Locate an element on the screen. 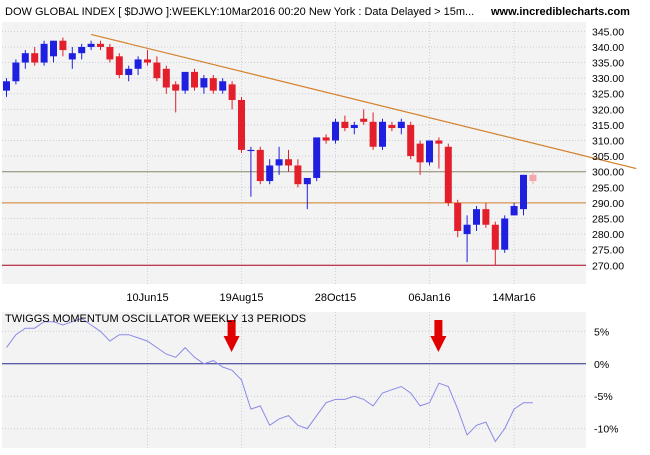 The width and height of the screenshot is (650, 455). date-tick-label: 28Oct15 is located at coordinates (336, 298).